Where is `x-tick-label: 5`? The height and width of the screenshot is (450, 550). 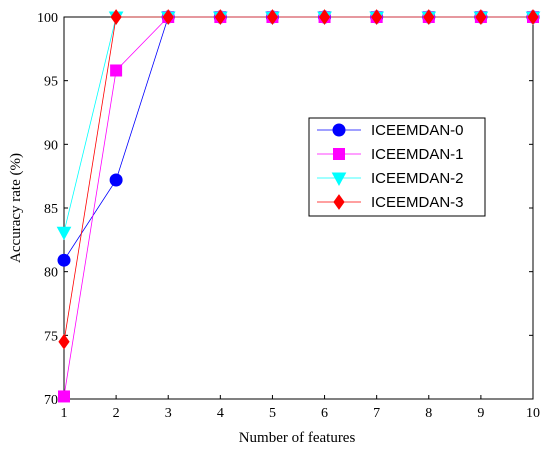
x-tick-label: 5 is located at coordinates (272, 413).